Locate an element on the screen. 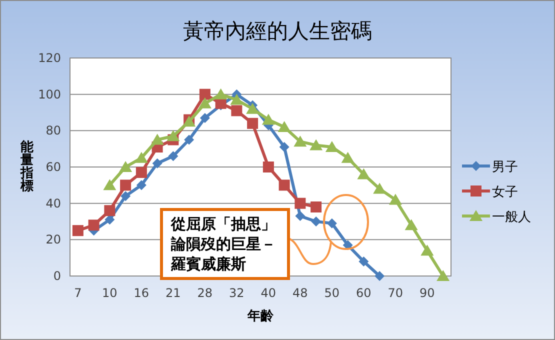  x-tick-label: 60 is located at coordinates (364, 293).